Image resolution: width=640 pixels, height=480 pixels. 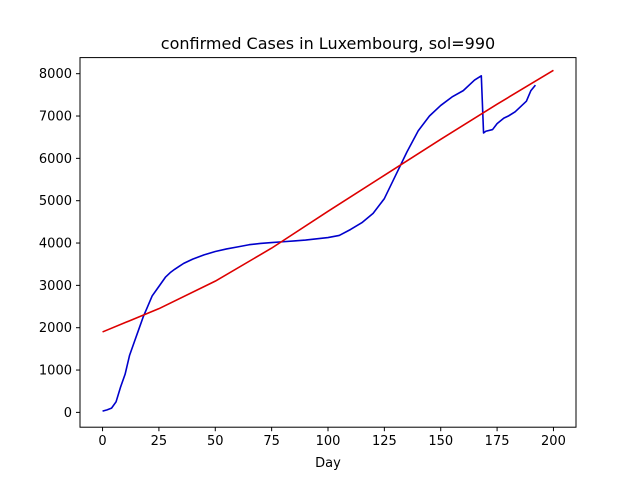 What do you see at coordinates (55, 117) in the screenshot?
I see `y-tick-label: 7000` at bounding box center [55, 117].